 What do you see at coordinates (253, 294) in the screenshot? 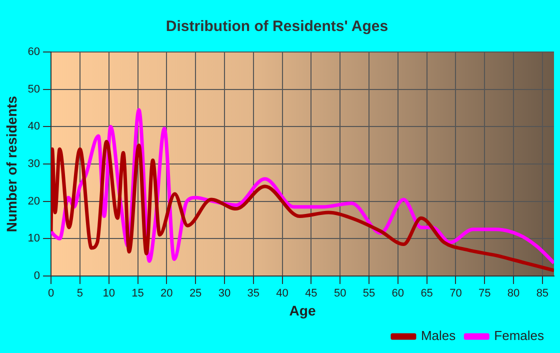
I see `x-tick-label: 35` at bounding box center [253, 294].